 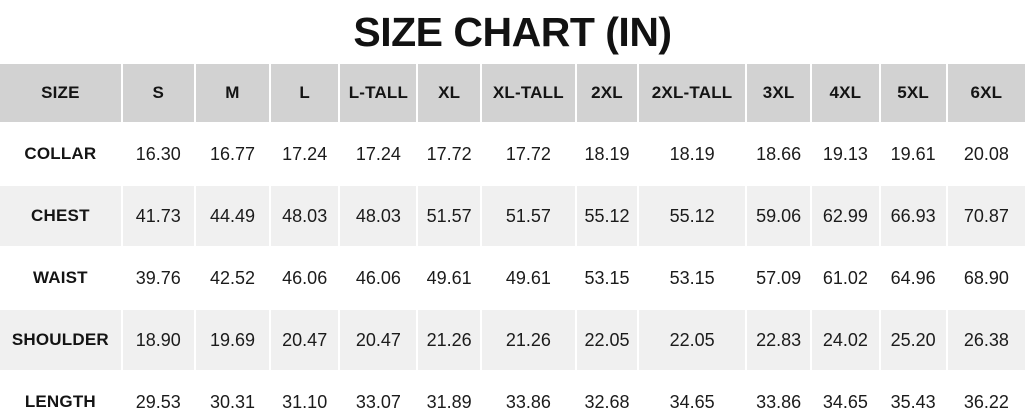 What do you see at coordinates (845, 93) in the screenshot?
I see `header-cell-4xl: 4XL` at bounding box center [845, 93].